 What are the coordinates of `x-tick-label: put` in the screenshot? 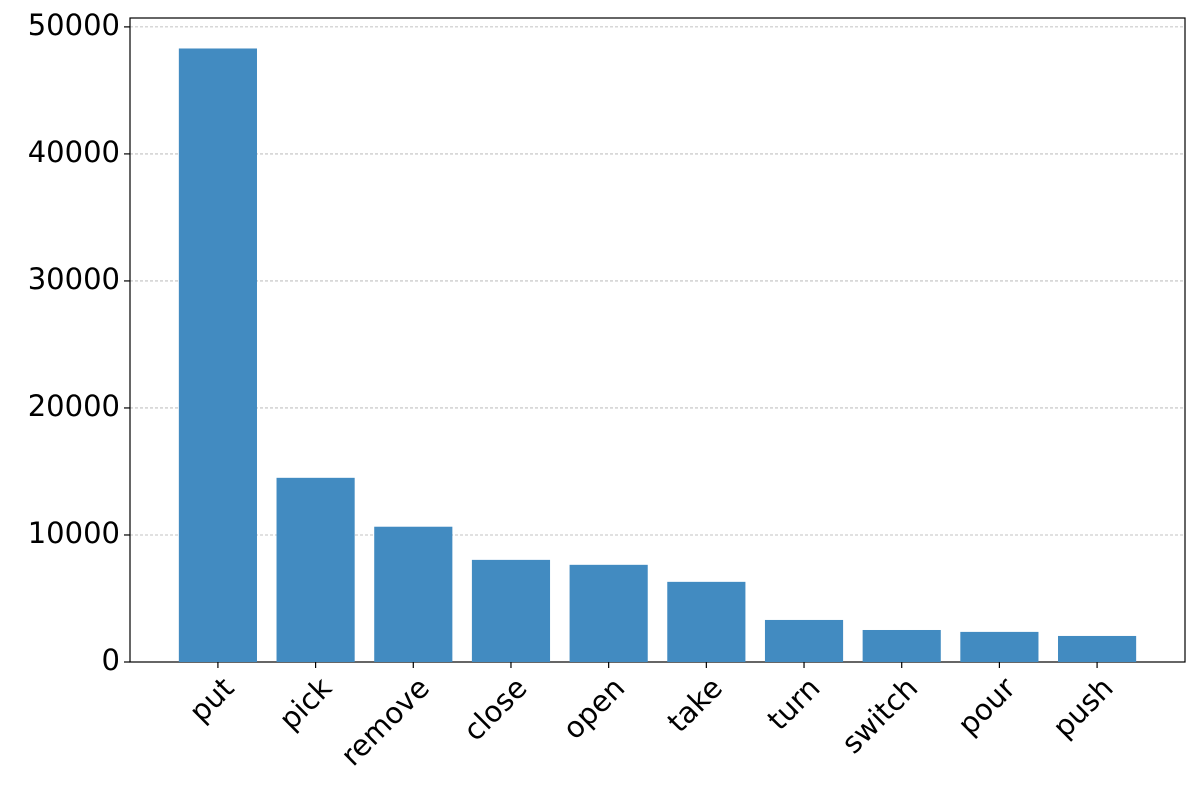 It's located at (211, 700).